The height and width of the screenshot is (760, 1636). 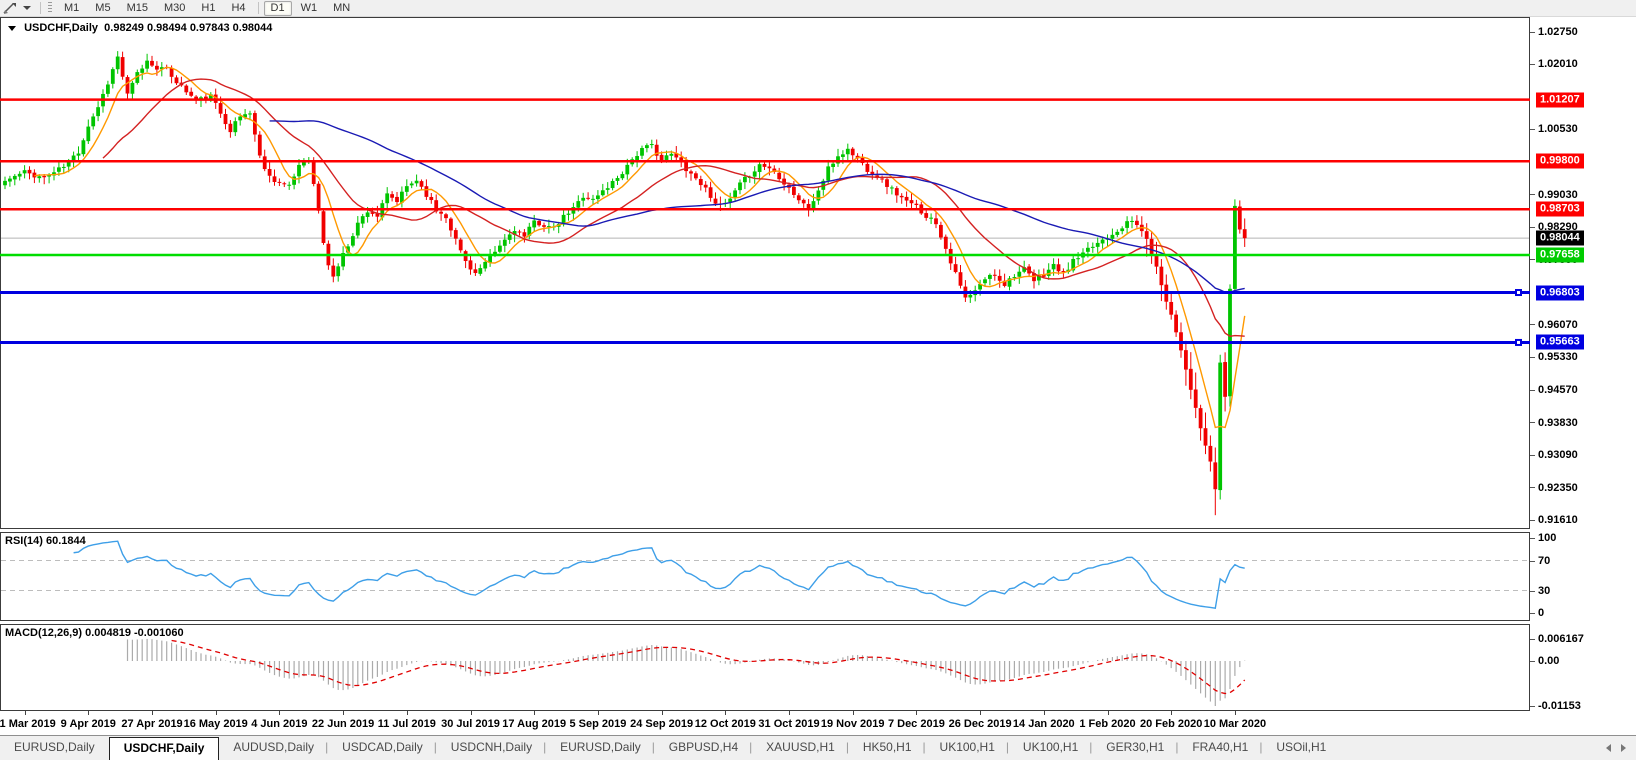 What do you see at coordinates (1133, 748) in the screenshot?
I see `chart-tab-ger30-h1: GER30,H1` at bounding box center [1133, 748].